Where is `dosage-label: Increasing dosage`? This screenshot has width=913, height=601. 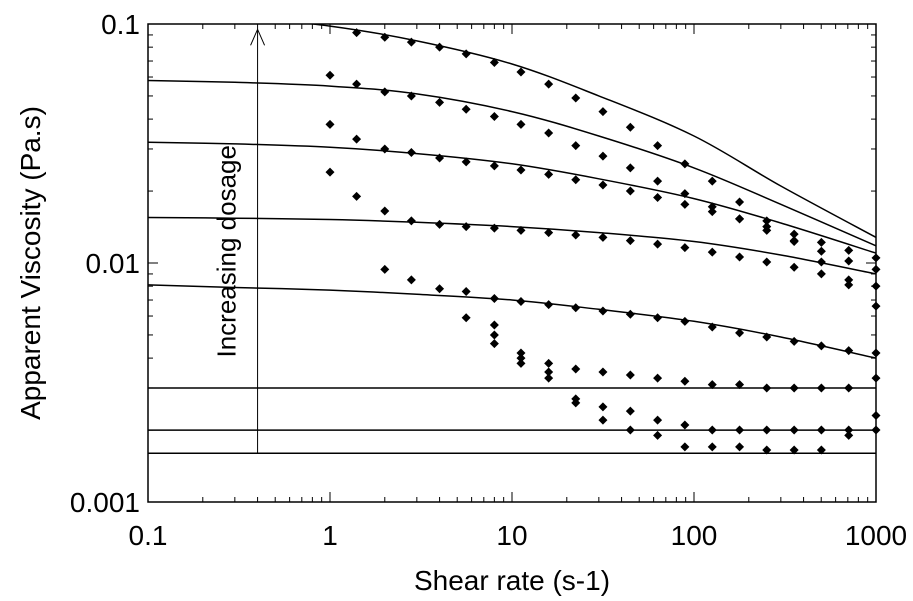 dosage-label: Increasing dosage is located at coordinates (227, 251).